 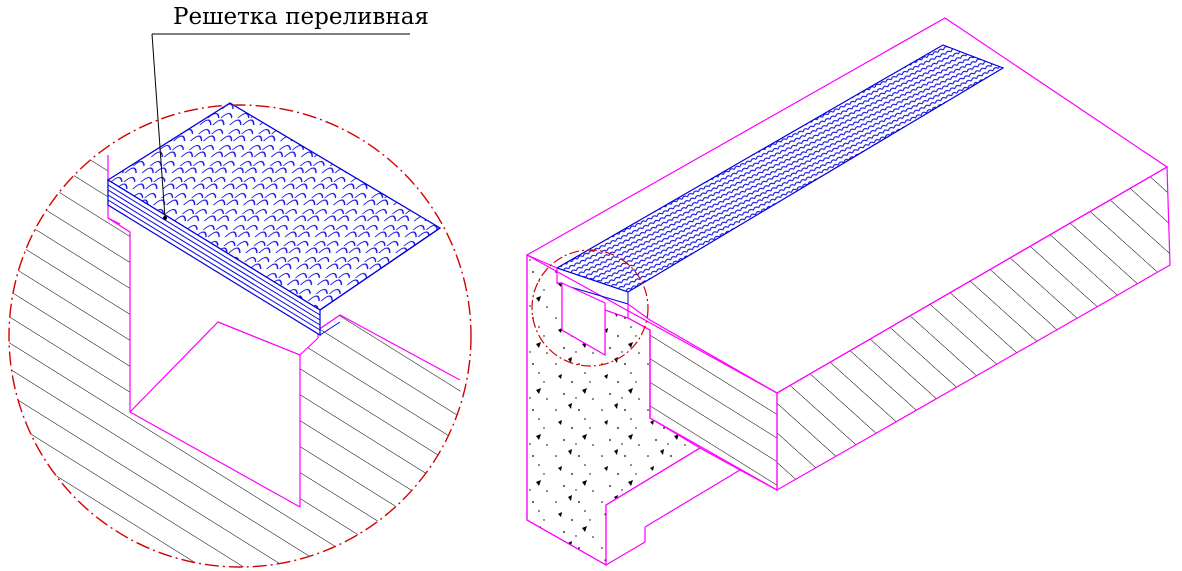 What do you see at coordinates (301, 17) in the screenshot?
I see `callout-label: Решетка переливная` at bounding box center [301, 17].